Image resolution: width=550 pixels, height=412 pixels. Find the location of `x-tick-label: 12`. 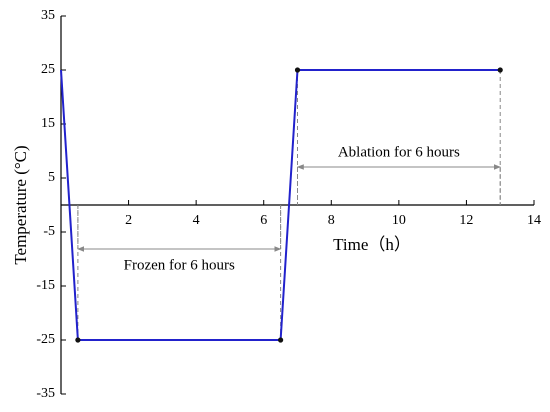

x-tick-label: 12 is located at coordinates (466, 220).